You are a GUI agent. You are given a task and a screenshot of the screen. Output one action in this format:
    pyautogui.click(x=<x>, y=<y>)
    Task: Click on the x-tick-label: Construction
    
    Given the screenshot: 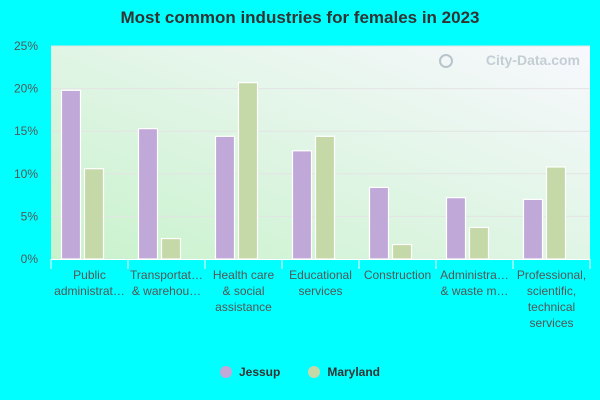 What is the action you would take?
    pyautogui.click(x=397, y=275)
    